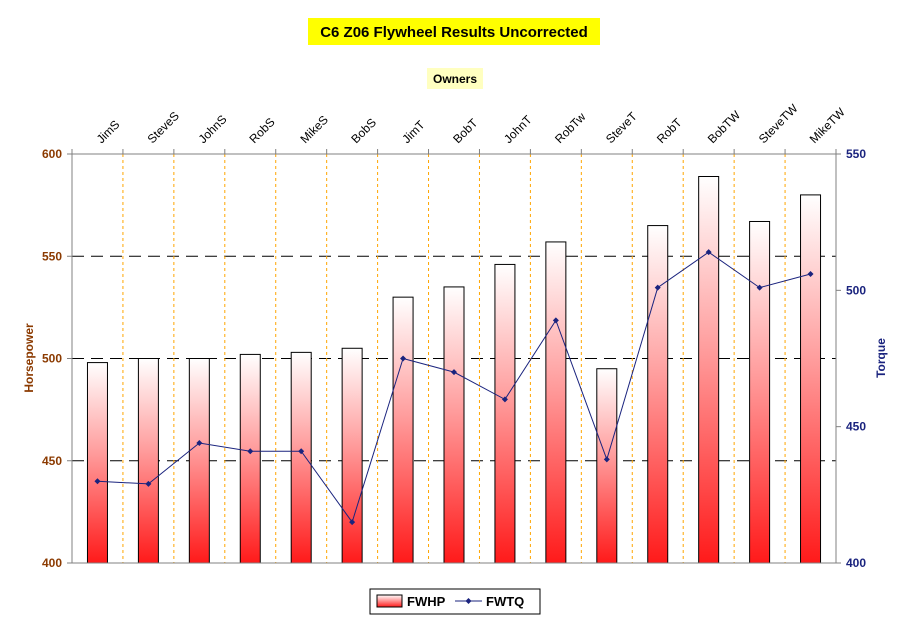 The width and height of the screenshot is (909, 621). Describe the element at coordinates (504, 399) in the screenshot. I see `point-fwtq-johnt` at that location.